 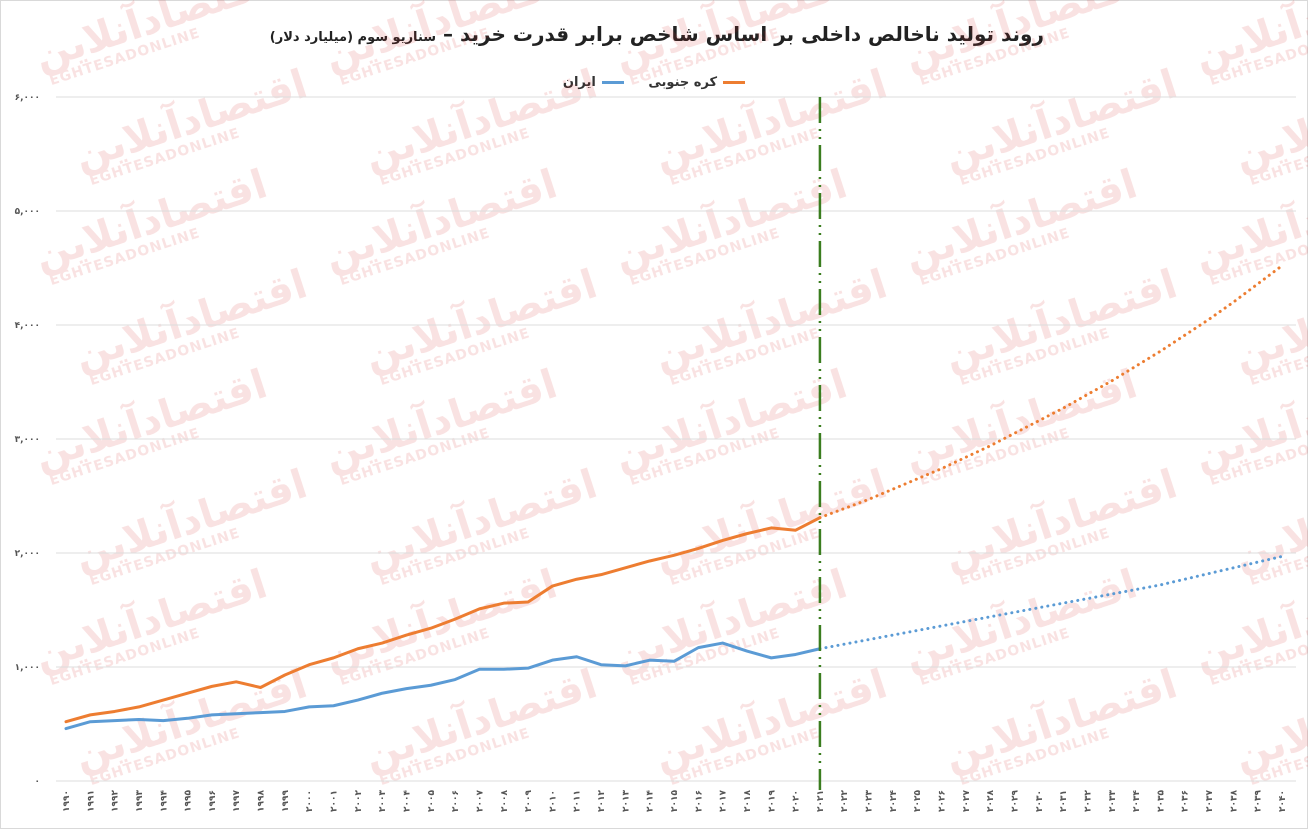 What do you see at coordinates (1186, 801) in the screenshot?
I see `x-tick-label: ۲۰۳۶` at bounding box center [1186, 801].